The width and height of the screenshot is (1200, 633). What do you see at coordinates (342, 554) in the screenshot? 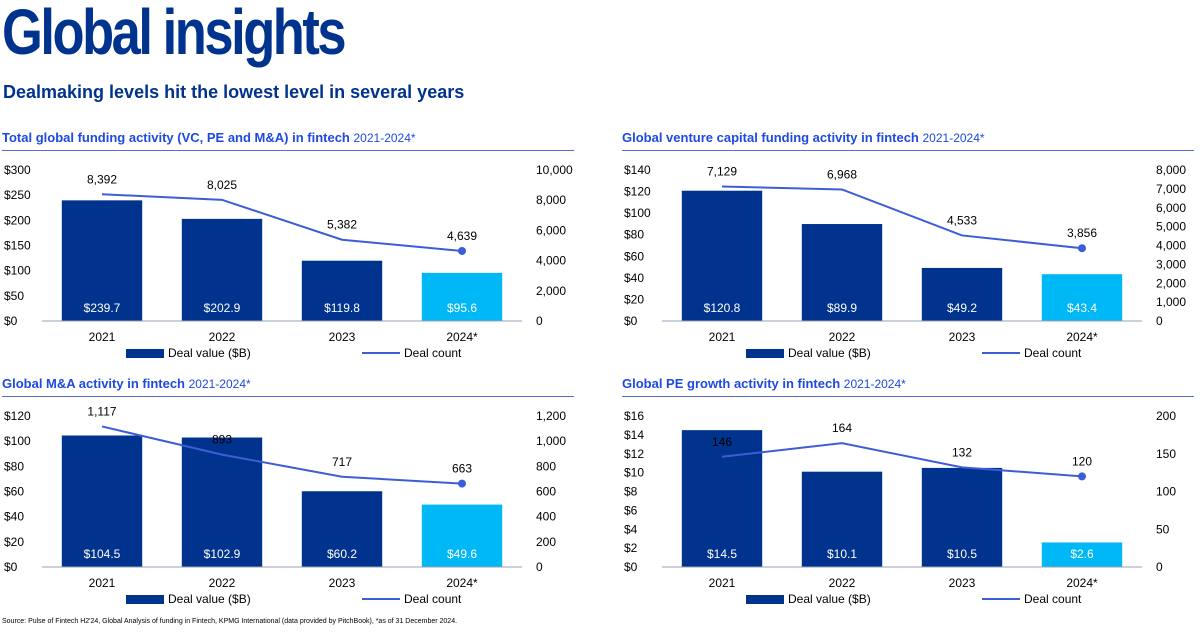
I see `bar-value-label: $60.2` at bounding box center [342, 554].